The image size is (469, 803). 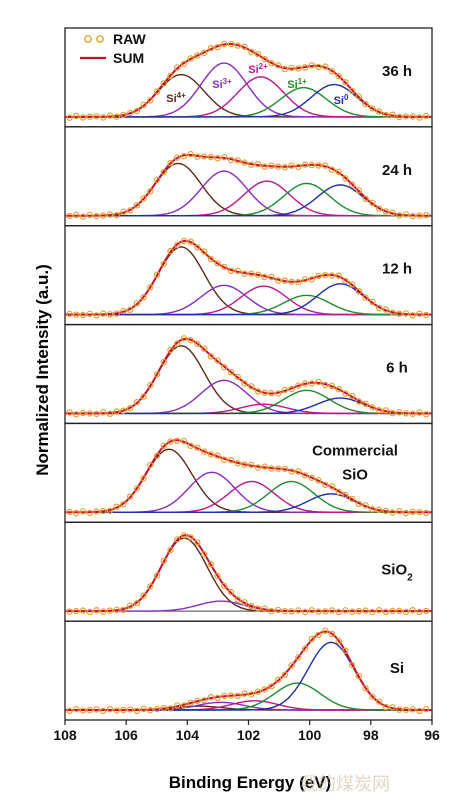 I want to click on legend: RAW SUM, so click(x=113, y=48).